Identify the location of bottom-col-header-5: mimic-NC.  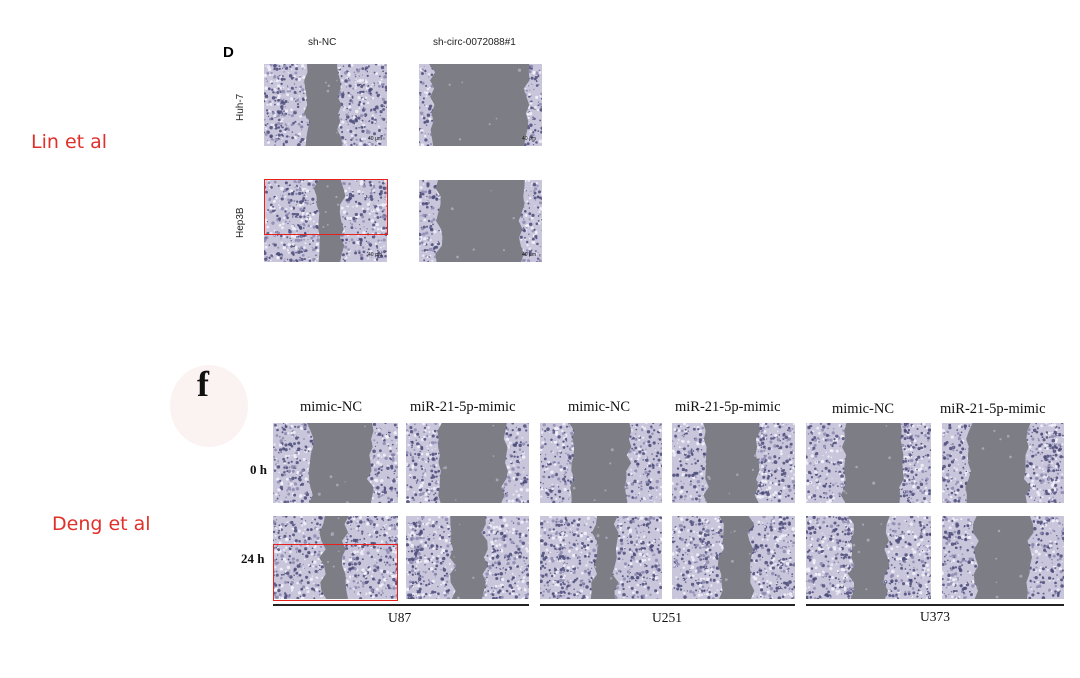
(863, 409).